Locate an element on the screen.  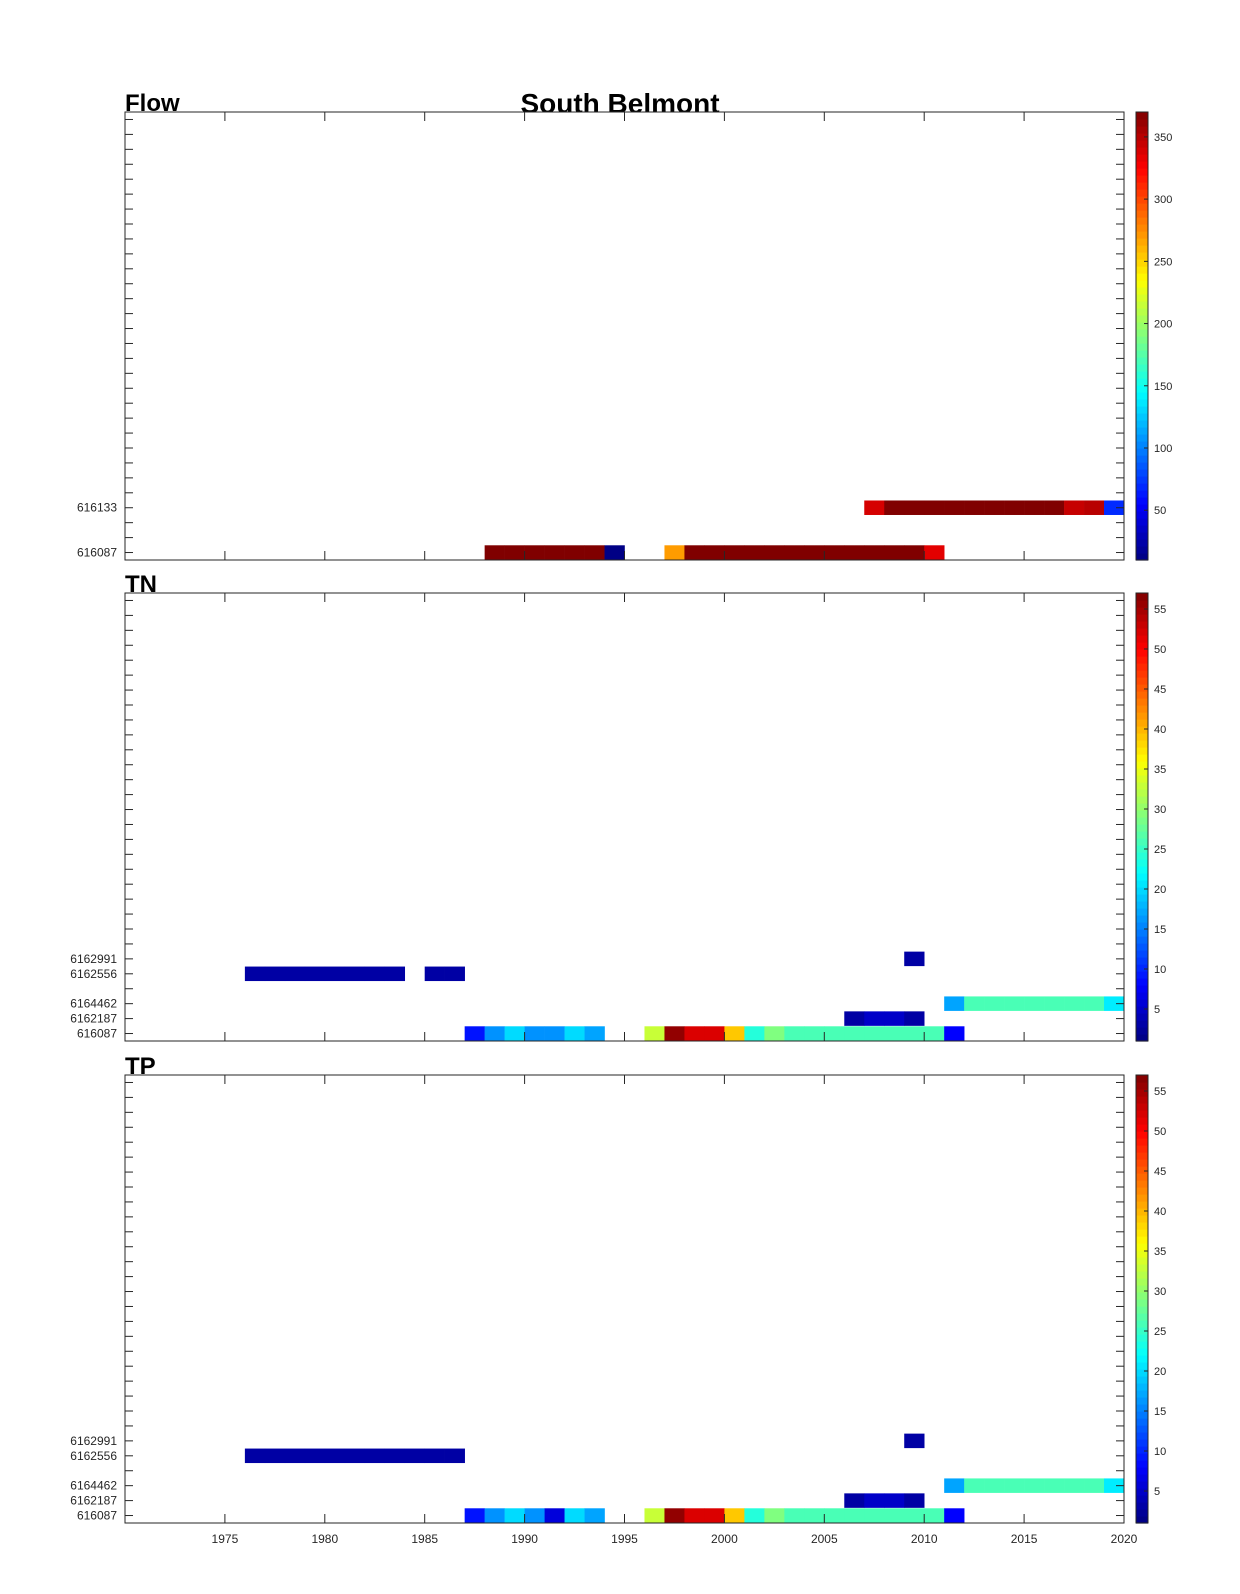
y-tick-label: 6164462 is located at coordinates (93, 1004).